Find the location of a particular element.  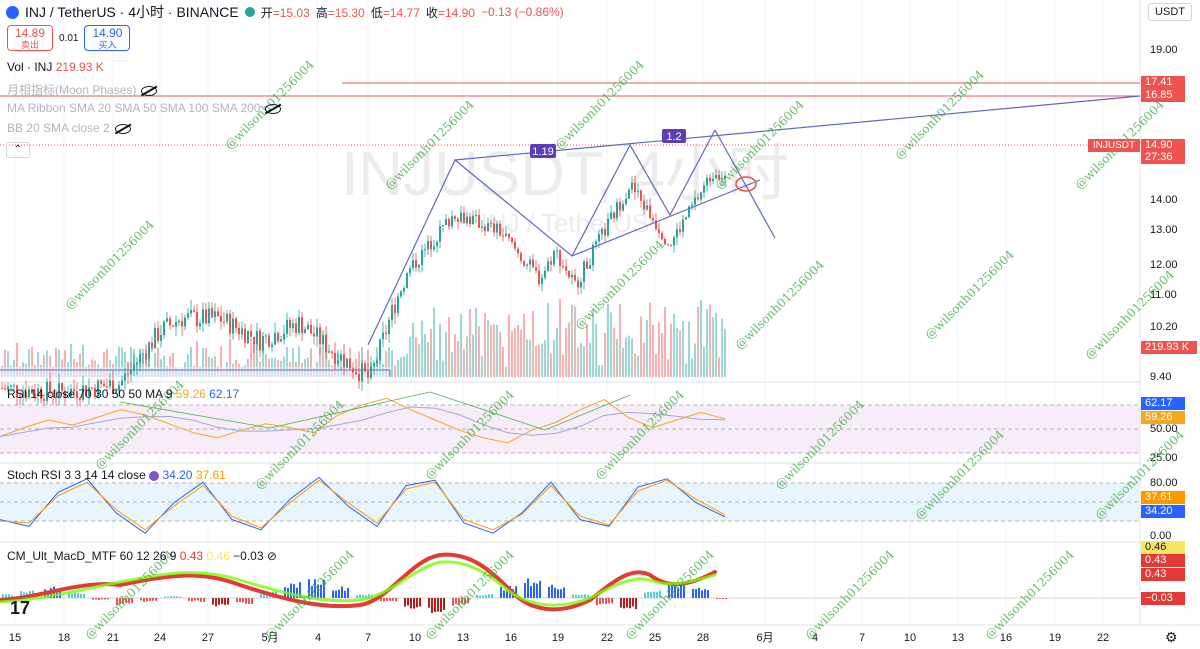

moon-phase-indicator-label: 月相指标(Moon Phases) is located at coordinates (82, 89).